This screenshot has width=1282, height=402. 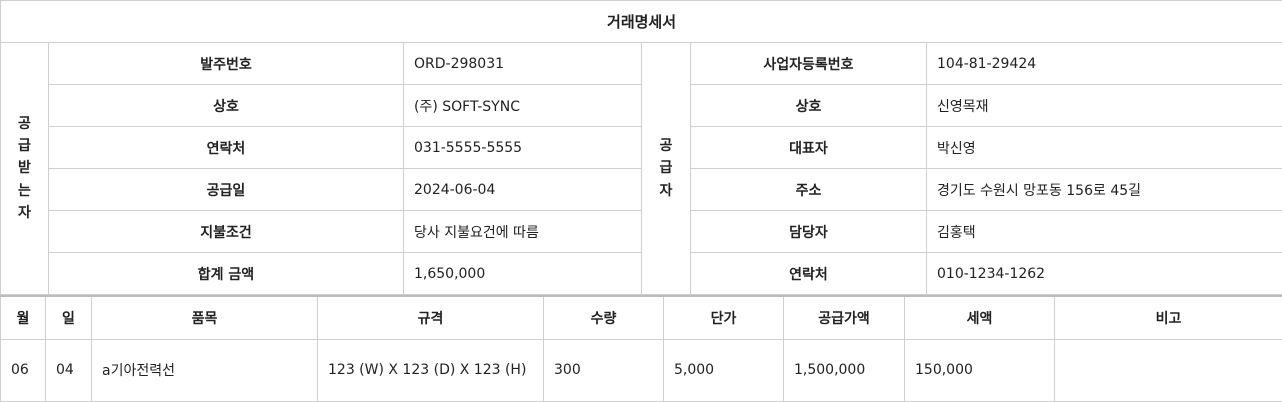 What do you see at coordinates (809, 190) in the screenshot?
I see `supplier-address-label: 주소` at bounding box center [809, 190].